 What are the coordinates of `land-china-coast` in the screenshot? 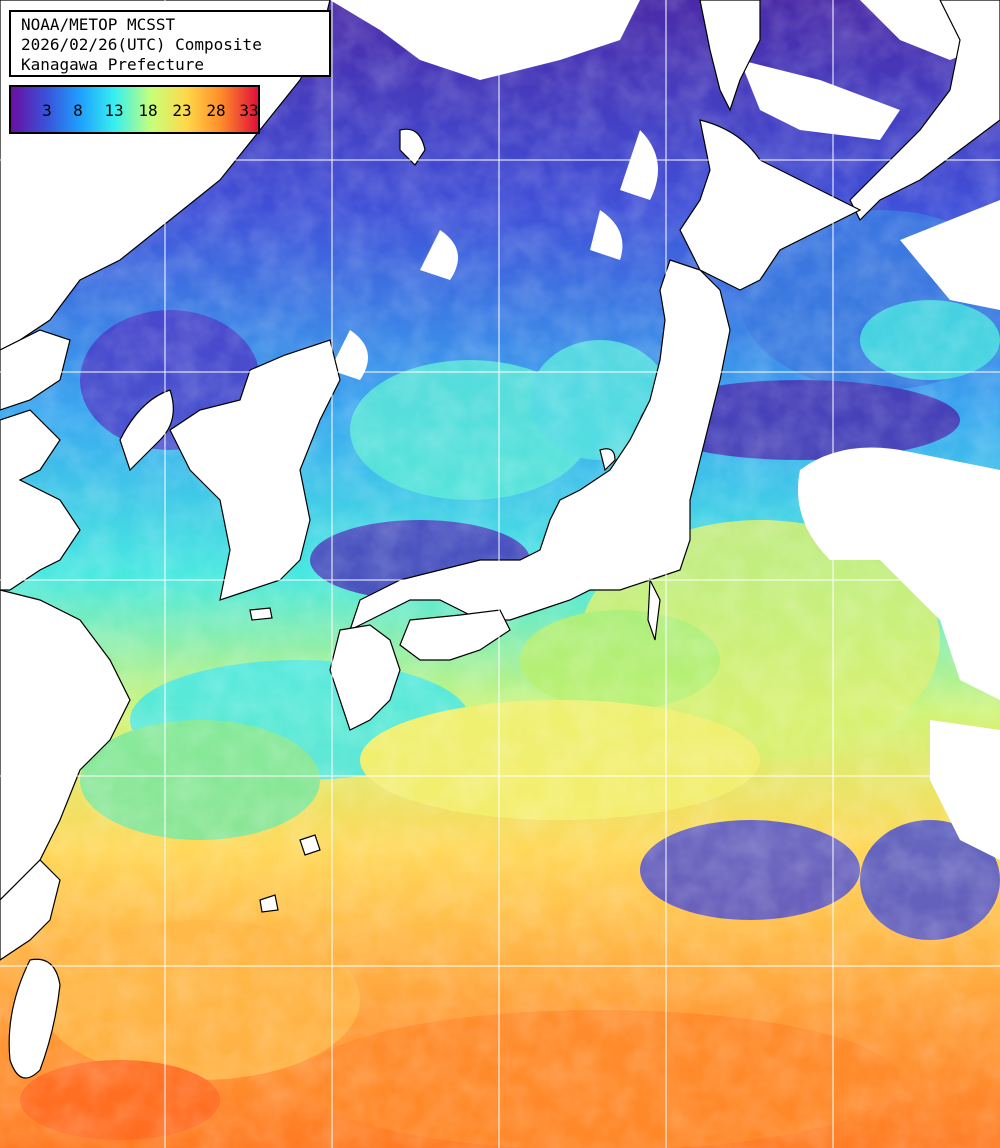 It's located at (40, 500).